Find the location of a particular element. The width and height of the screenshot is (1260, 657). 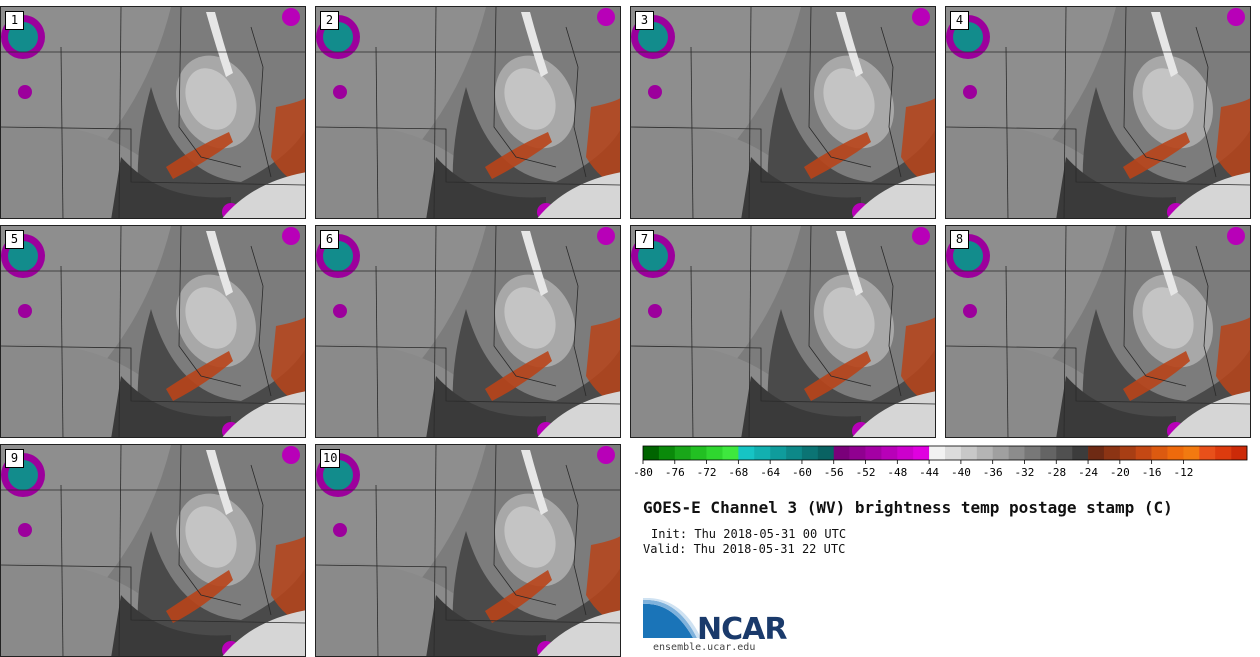

colorbar-tick-label: -24 is located at coordinates (1088, 472).